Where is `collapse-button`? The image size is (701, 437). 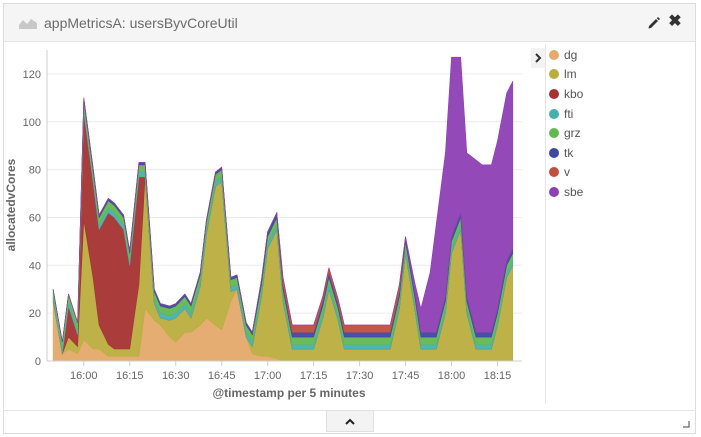
collapse-button is located at coordinates (350, 421).